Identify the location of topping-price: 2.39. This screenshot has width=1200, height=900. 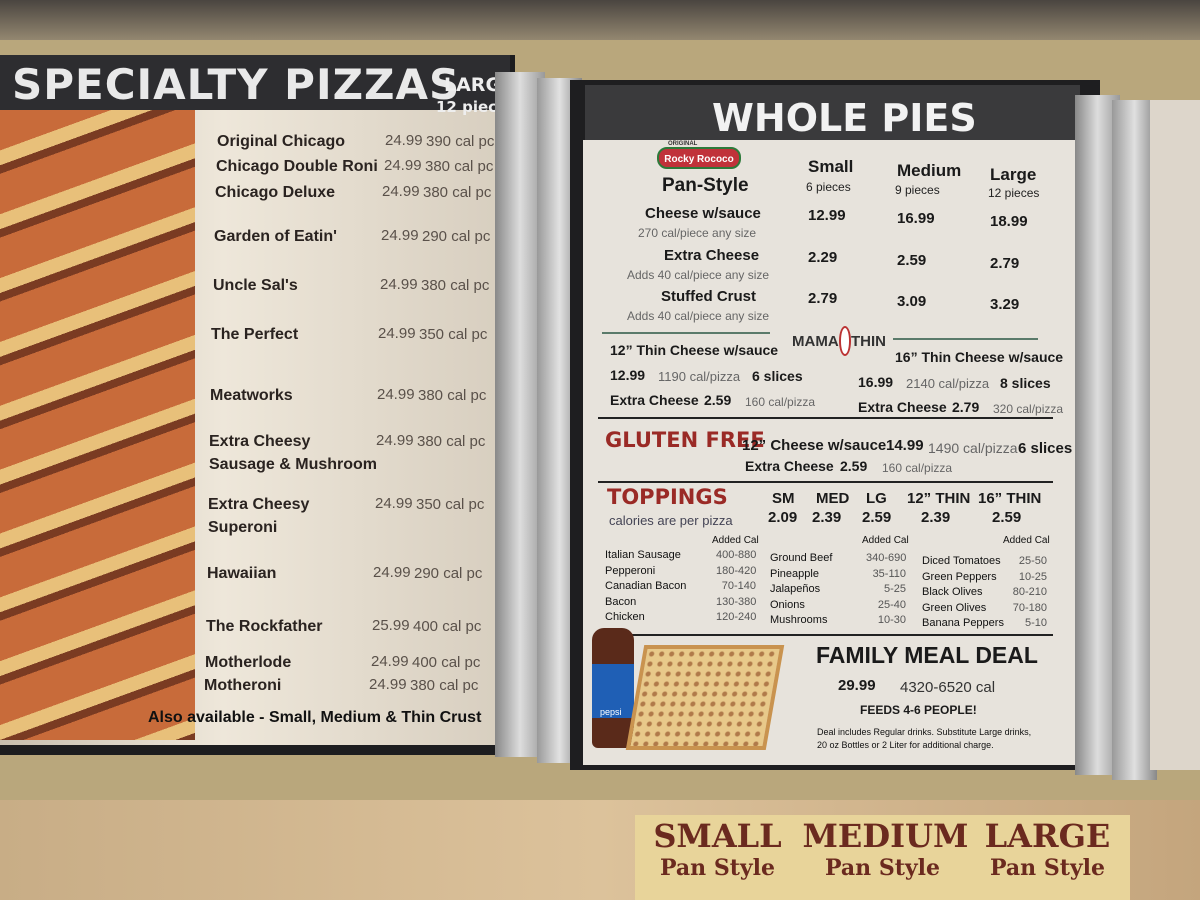
(936, 517).